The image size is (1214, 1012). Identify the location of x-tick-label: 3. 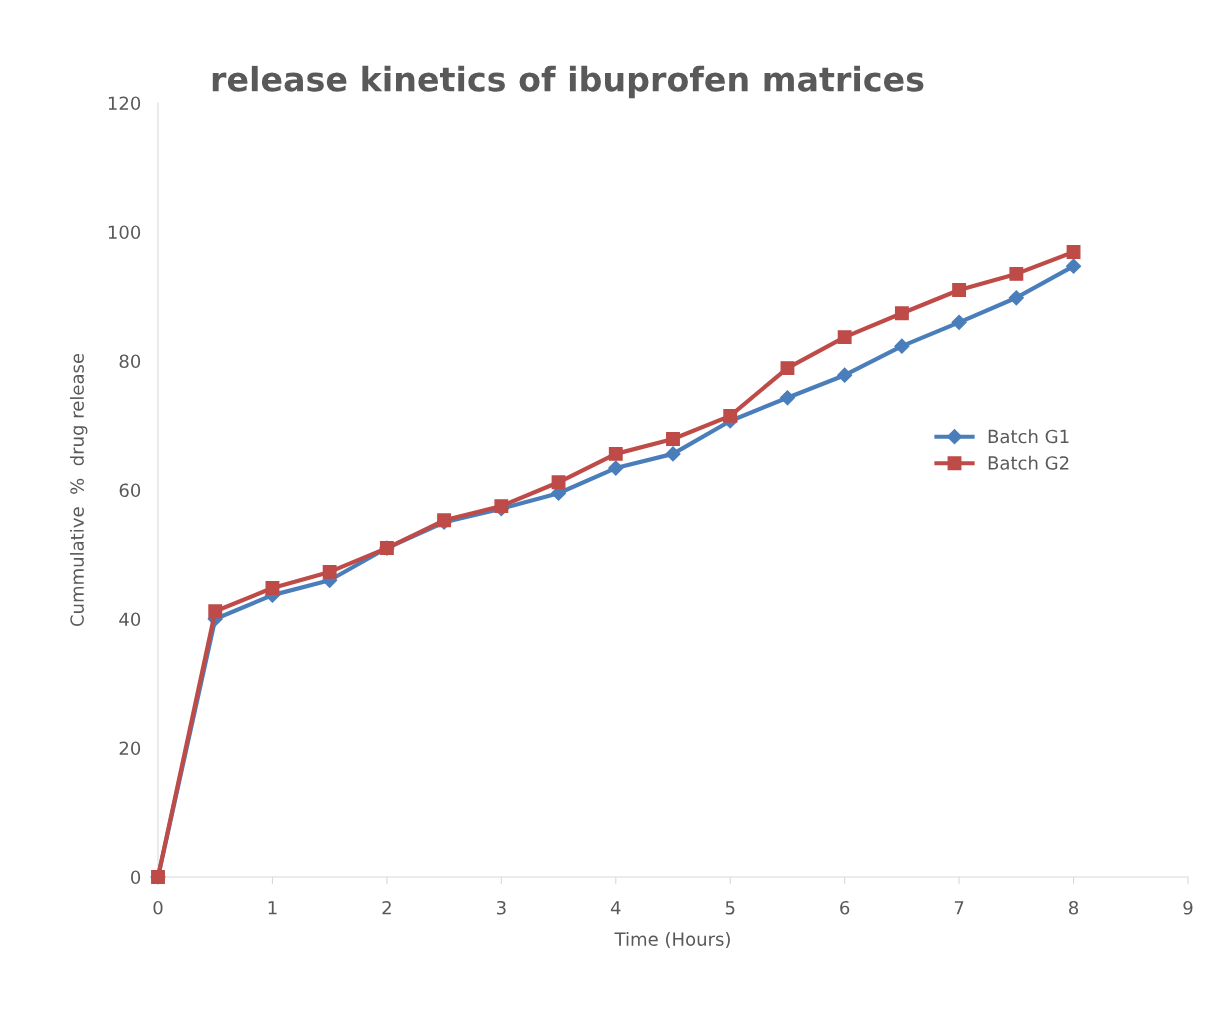
(501, 907).